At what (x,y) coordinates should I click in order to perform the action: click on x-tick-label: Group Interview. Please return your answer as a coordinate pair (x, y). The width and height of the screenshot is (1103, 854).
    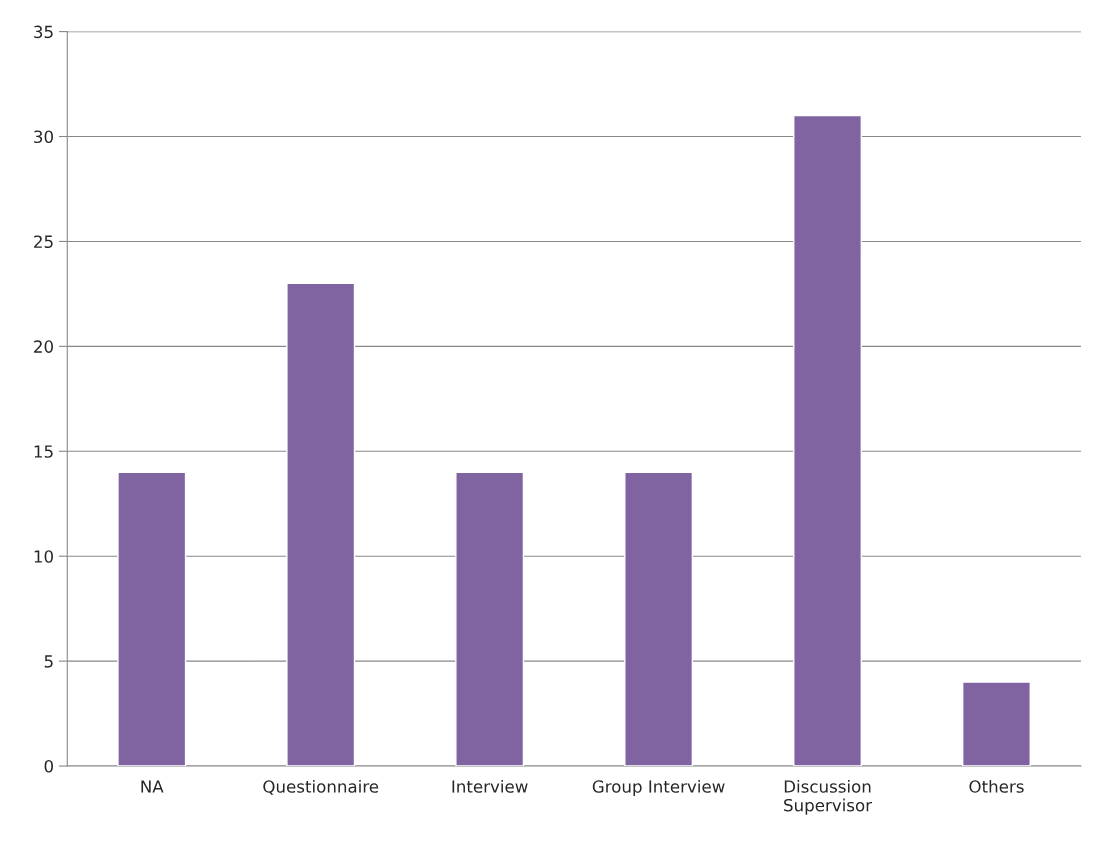
    Looking at the image, I should click on (658, 788).